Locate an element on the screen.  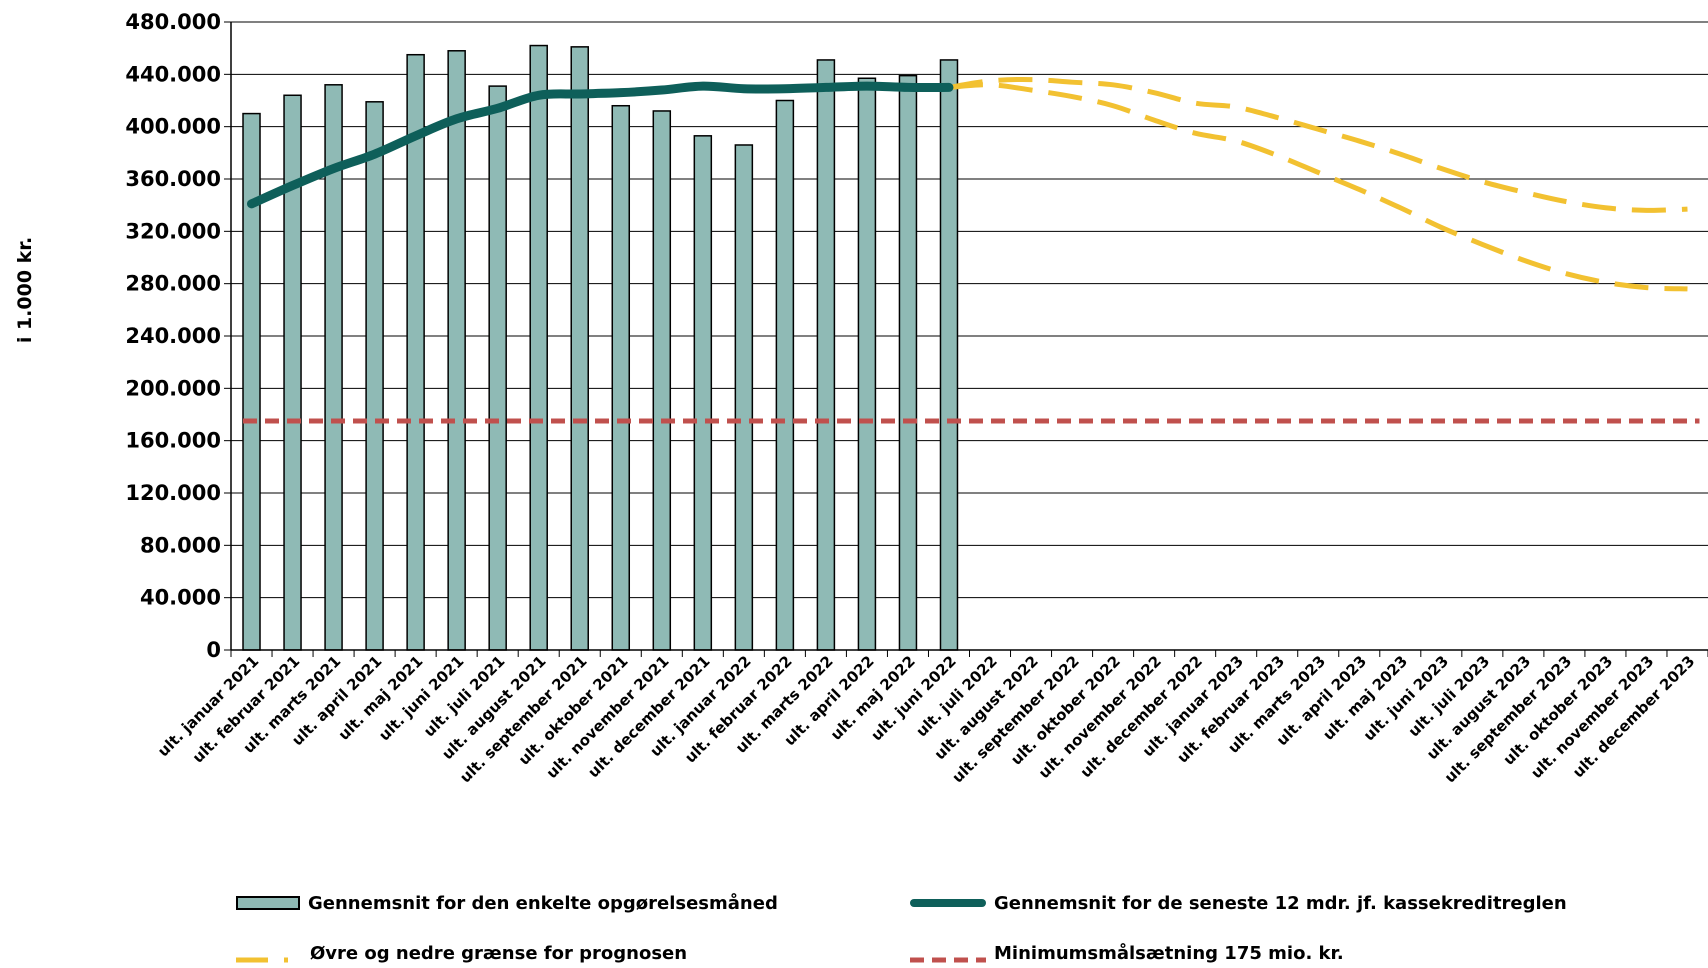
y-tick-label: 120.000 is located at coordinates (173, 493).